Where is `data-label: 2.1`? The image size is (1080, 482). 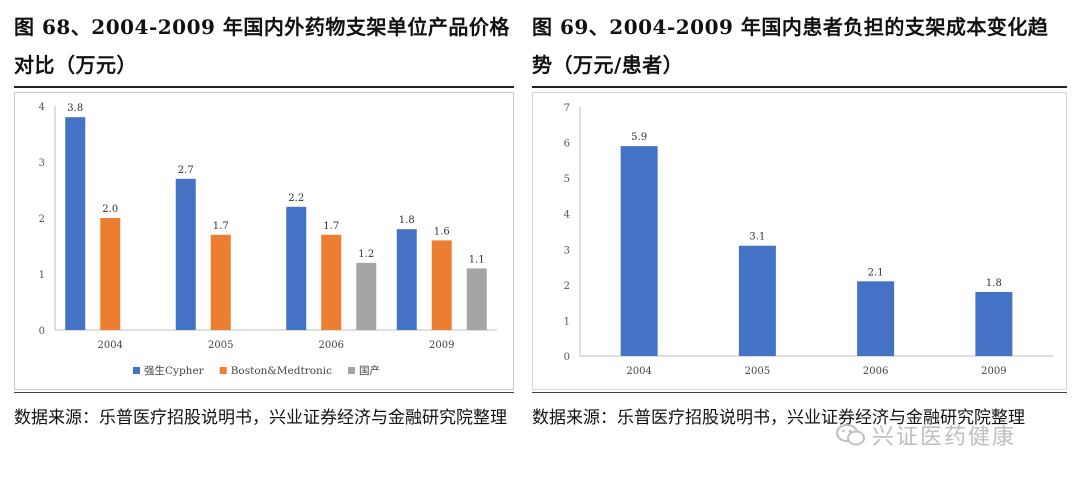 data-label: 2.1 is located at coordinates (876, 272).